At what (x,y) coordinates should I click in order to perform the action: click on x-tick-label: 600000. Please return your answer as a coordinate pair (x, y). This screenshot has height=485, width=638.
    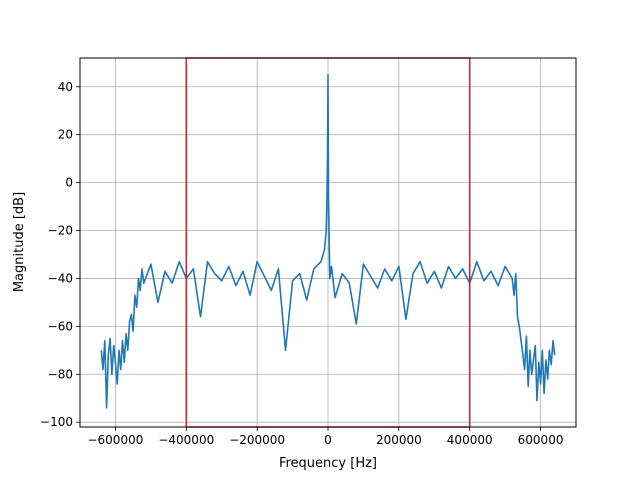
    Looking at the image, I should click on (541, 440).